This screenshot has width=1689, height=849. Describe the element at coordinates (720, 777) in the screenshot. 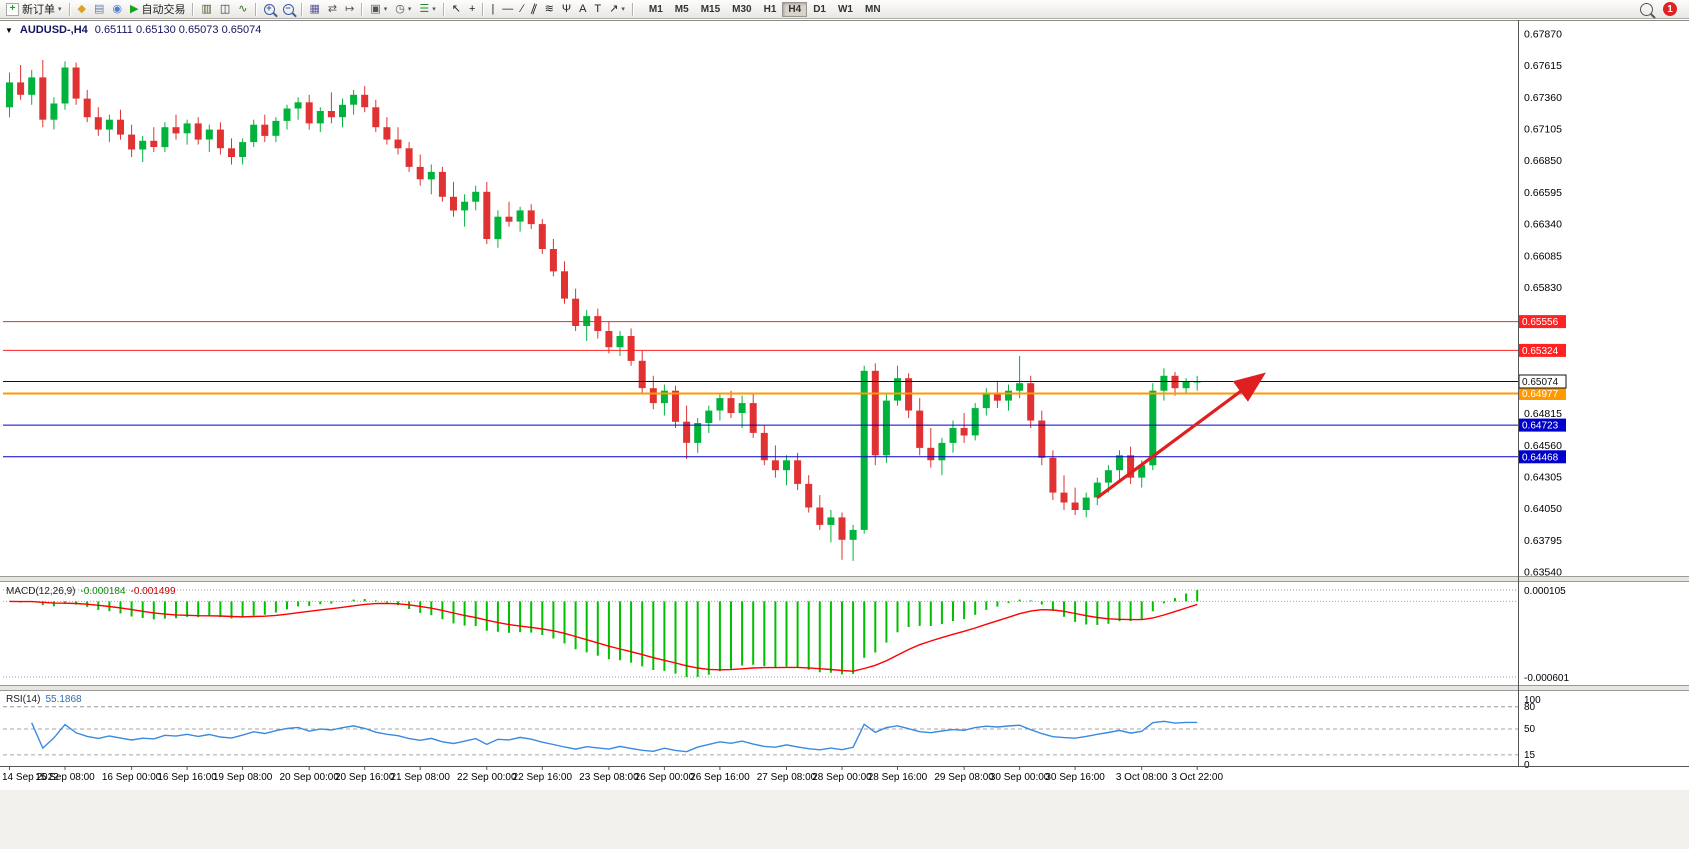

I see `svg-text: 26 Sep 16:00` at that location.